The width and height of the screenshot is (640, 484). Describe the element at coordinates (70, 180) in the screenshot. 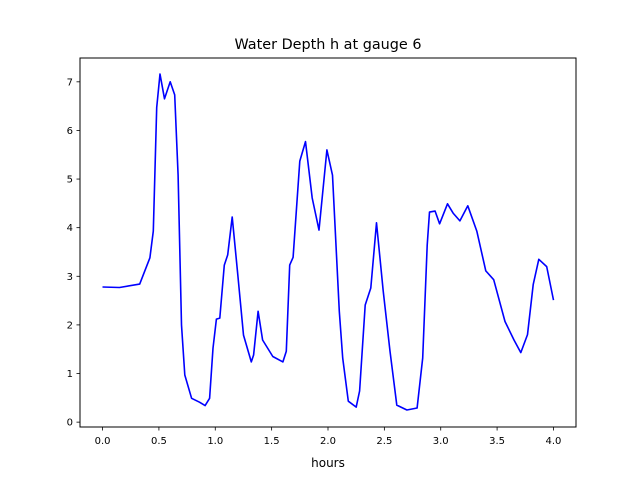

I see `y-tick-label: 5` at that location.